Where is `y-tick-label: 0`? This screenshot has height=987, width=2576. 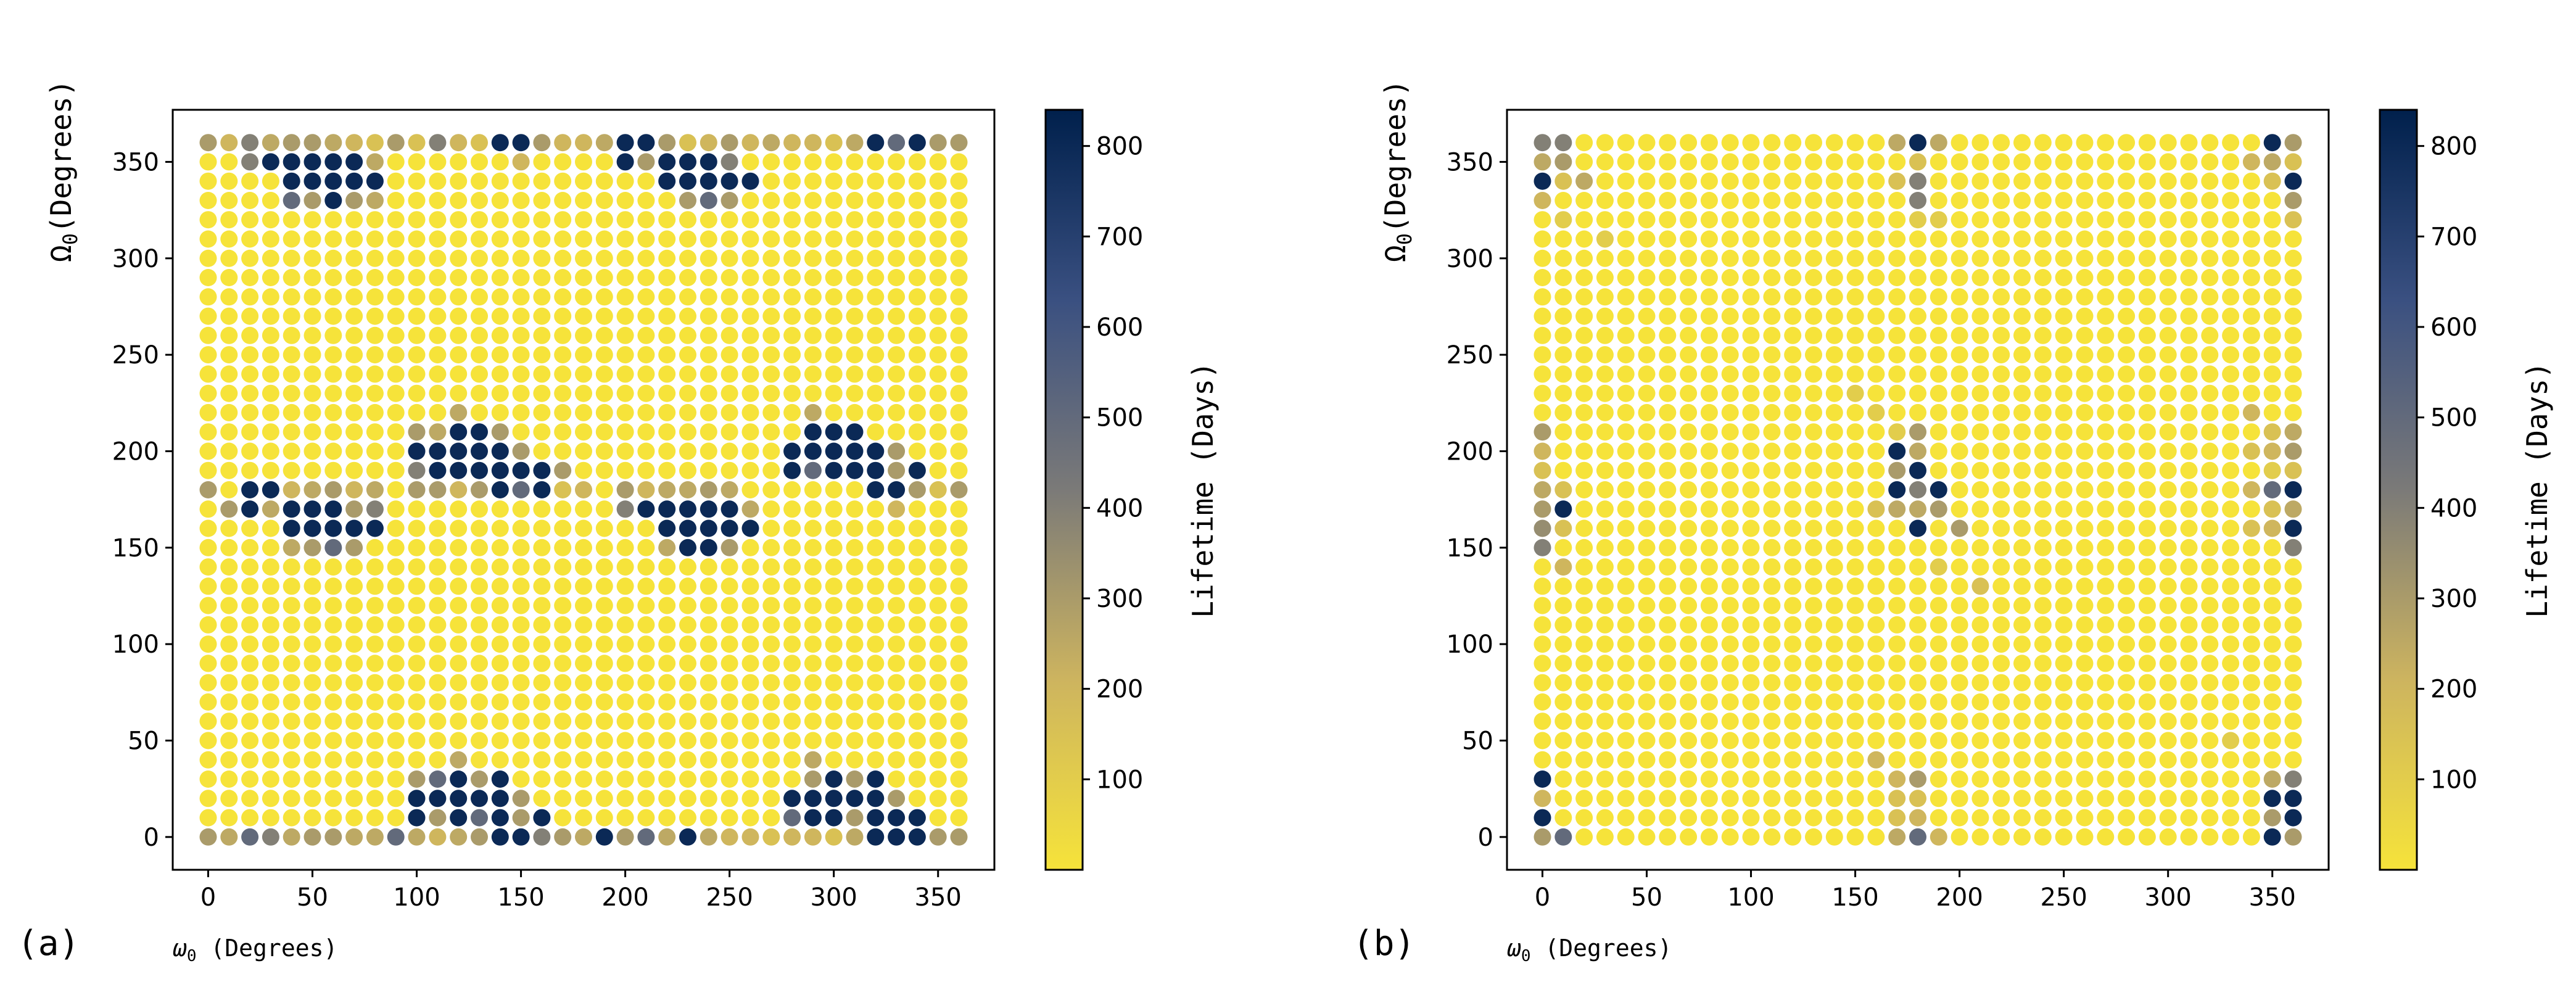
y-tick-label: 0 is located at coordinates (1485, 838).